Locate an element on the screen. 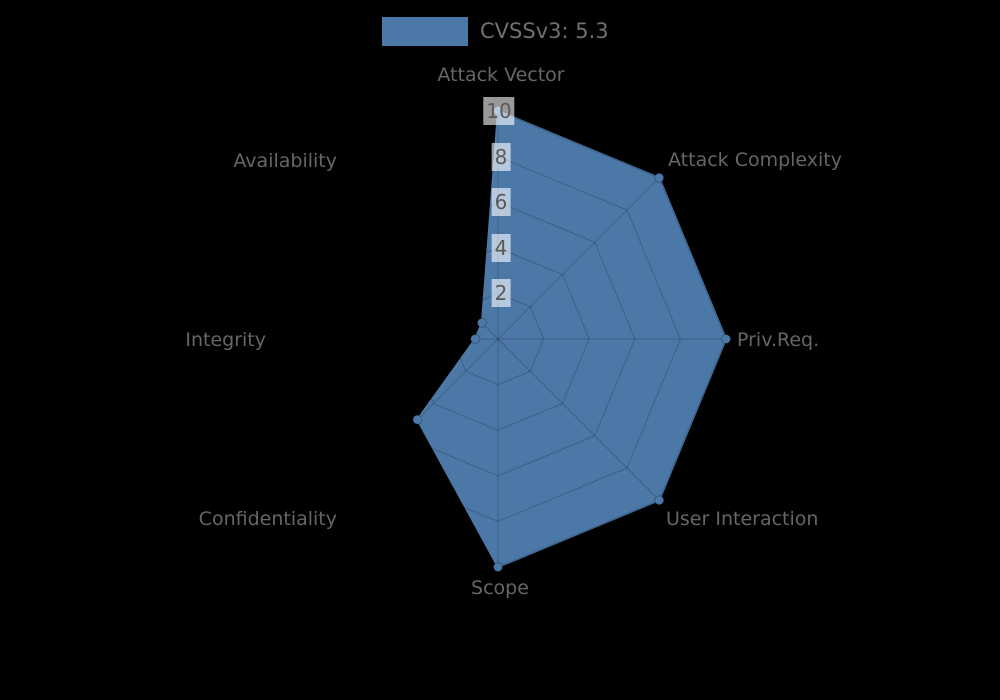 The image size is (1000, 700). axis-label-integrity: Integrity is located at coordinates (225, 340).